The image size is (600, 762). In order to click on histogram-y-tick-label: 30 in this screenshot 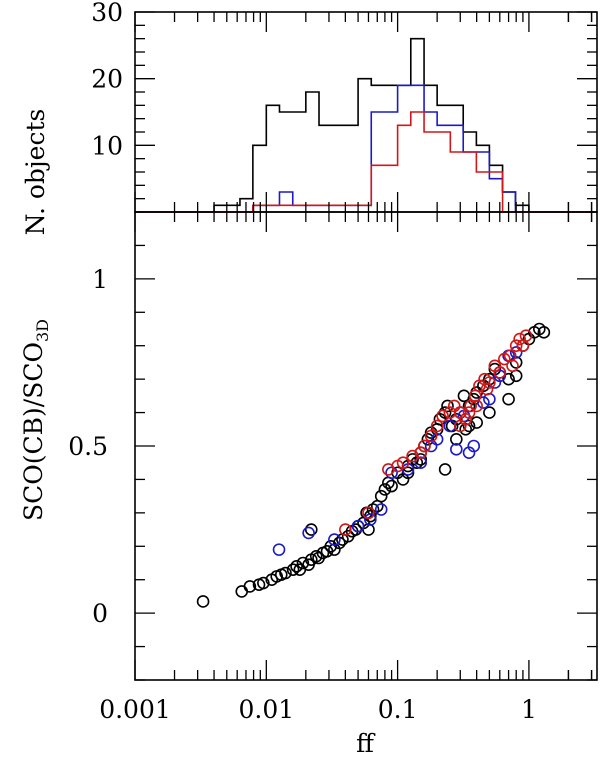, I will do `click(107, 13)`.